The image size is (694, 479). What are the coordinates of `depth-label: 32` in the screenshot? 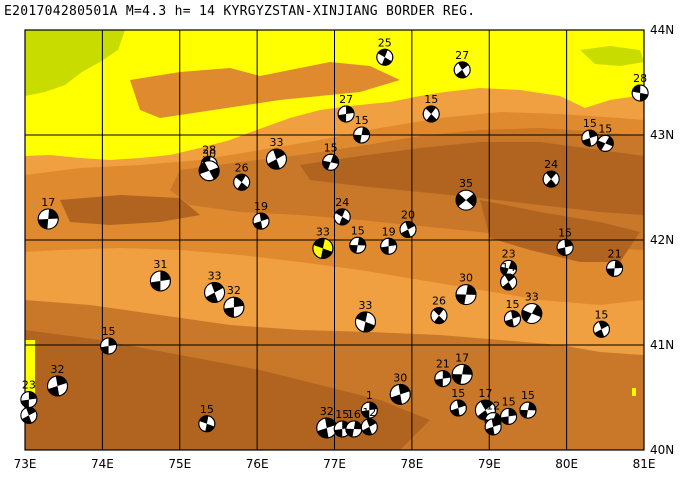 It's located at (57, 369).